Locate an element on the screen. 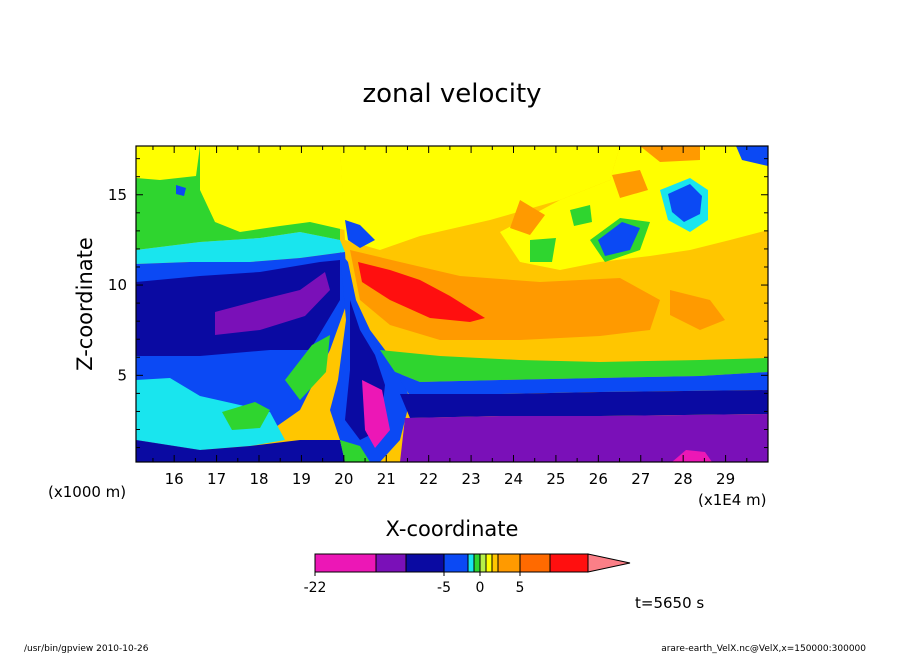 The width and height of the screenshot is (904, 654). y-tick-label: 5 is located at coordinates (122, 375).